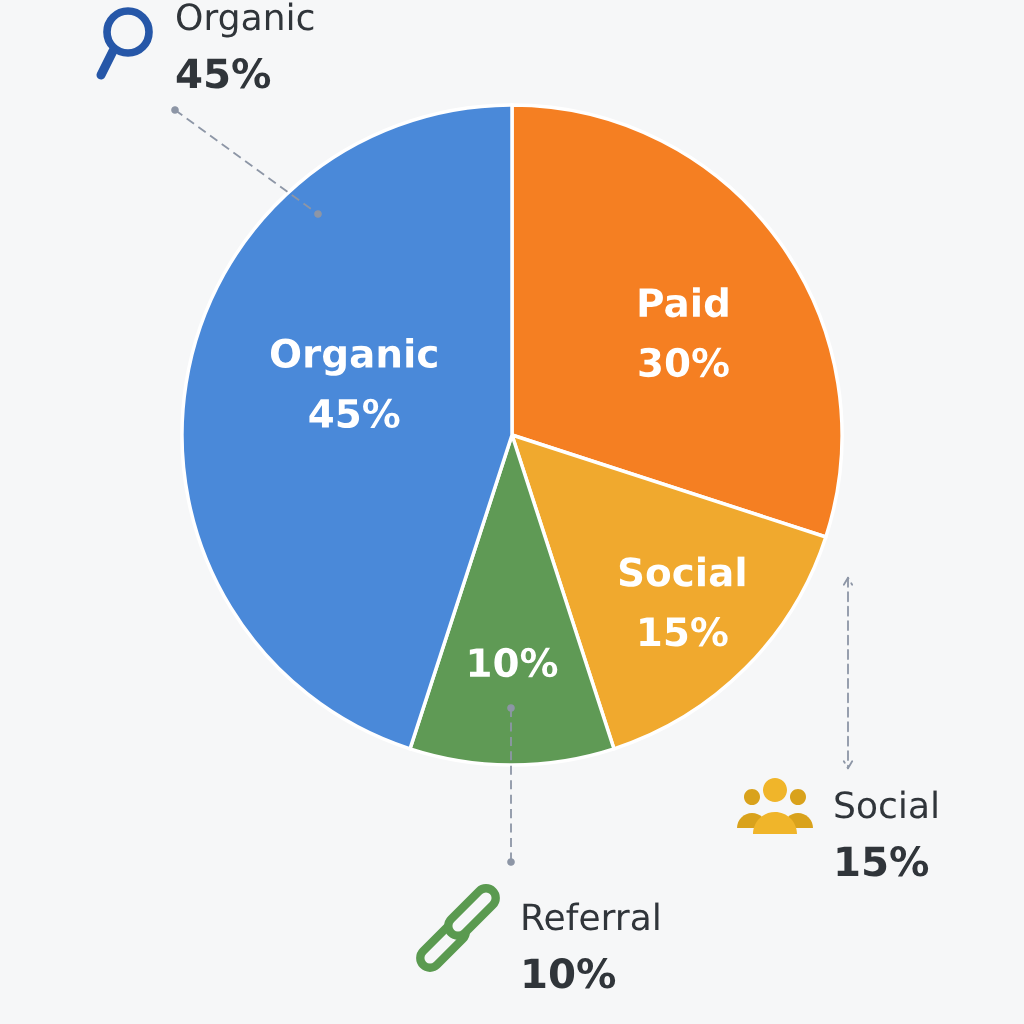 This screenshot has width=1024, height=1024. I want to click on data-label: 30%, so click(684, 362).